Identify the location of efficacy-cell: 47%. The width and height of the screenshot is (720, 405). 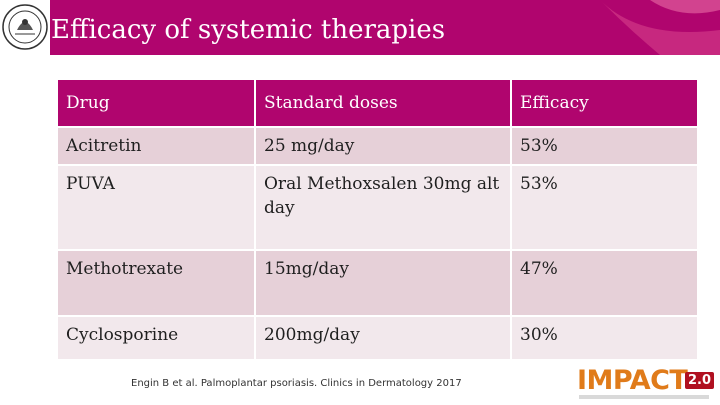
(604, 283).